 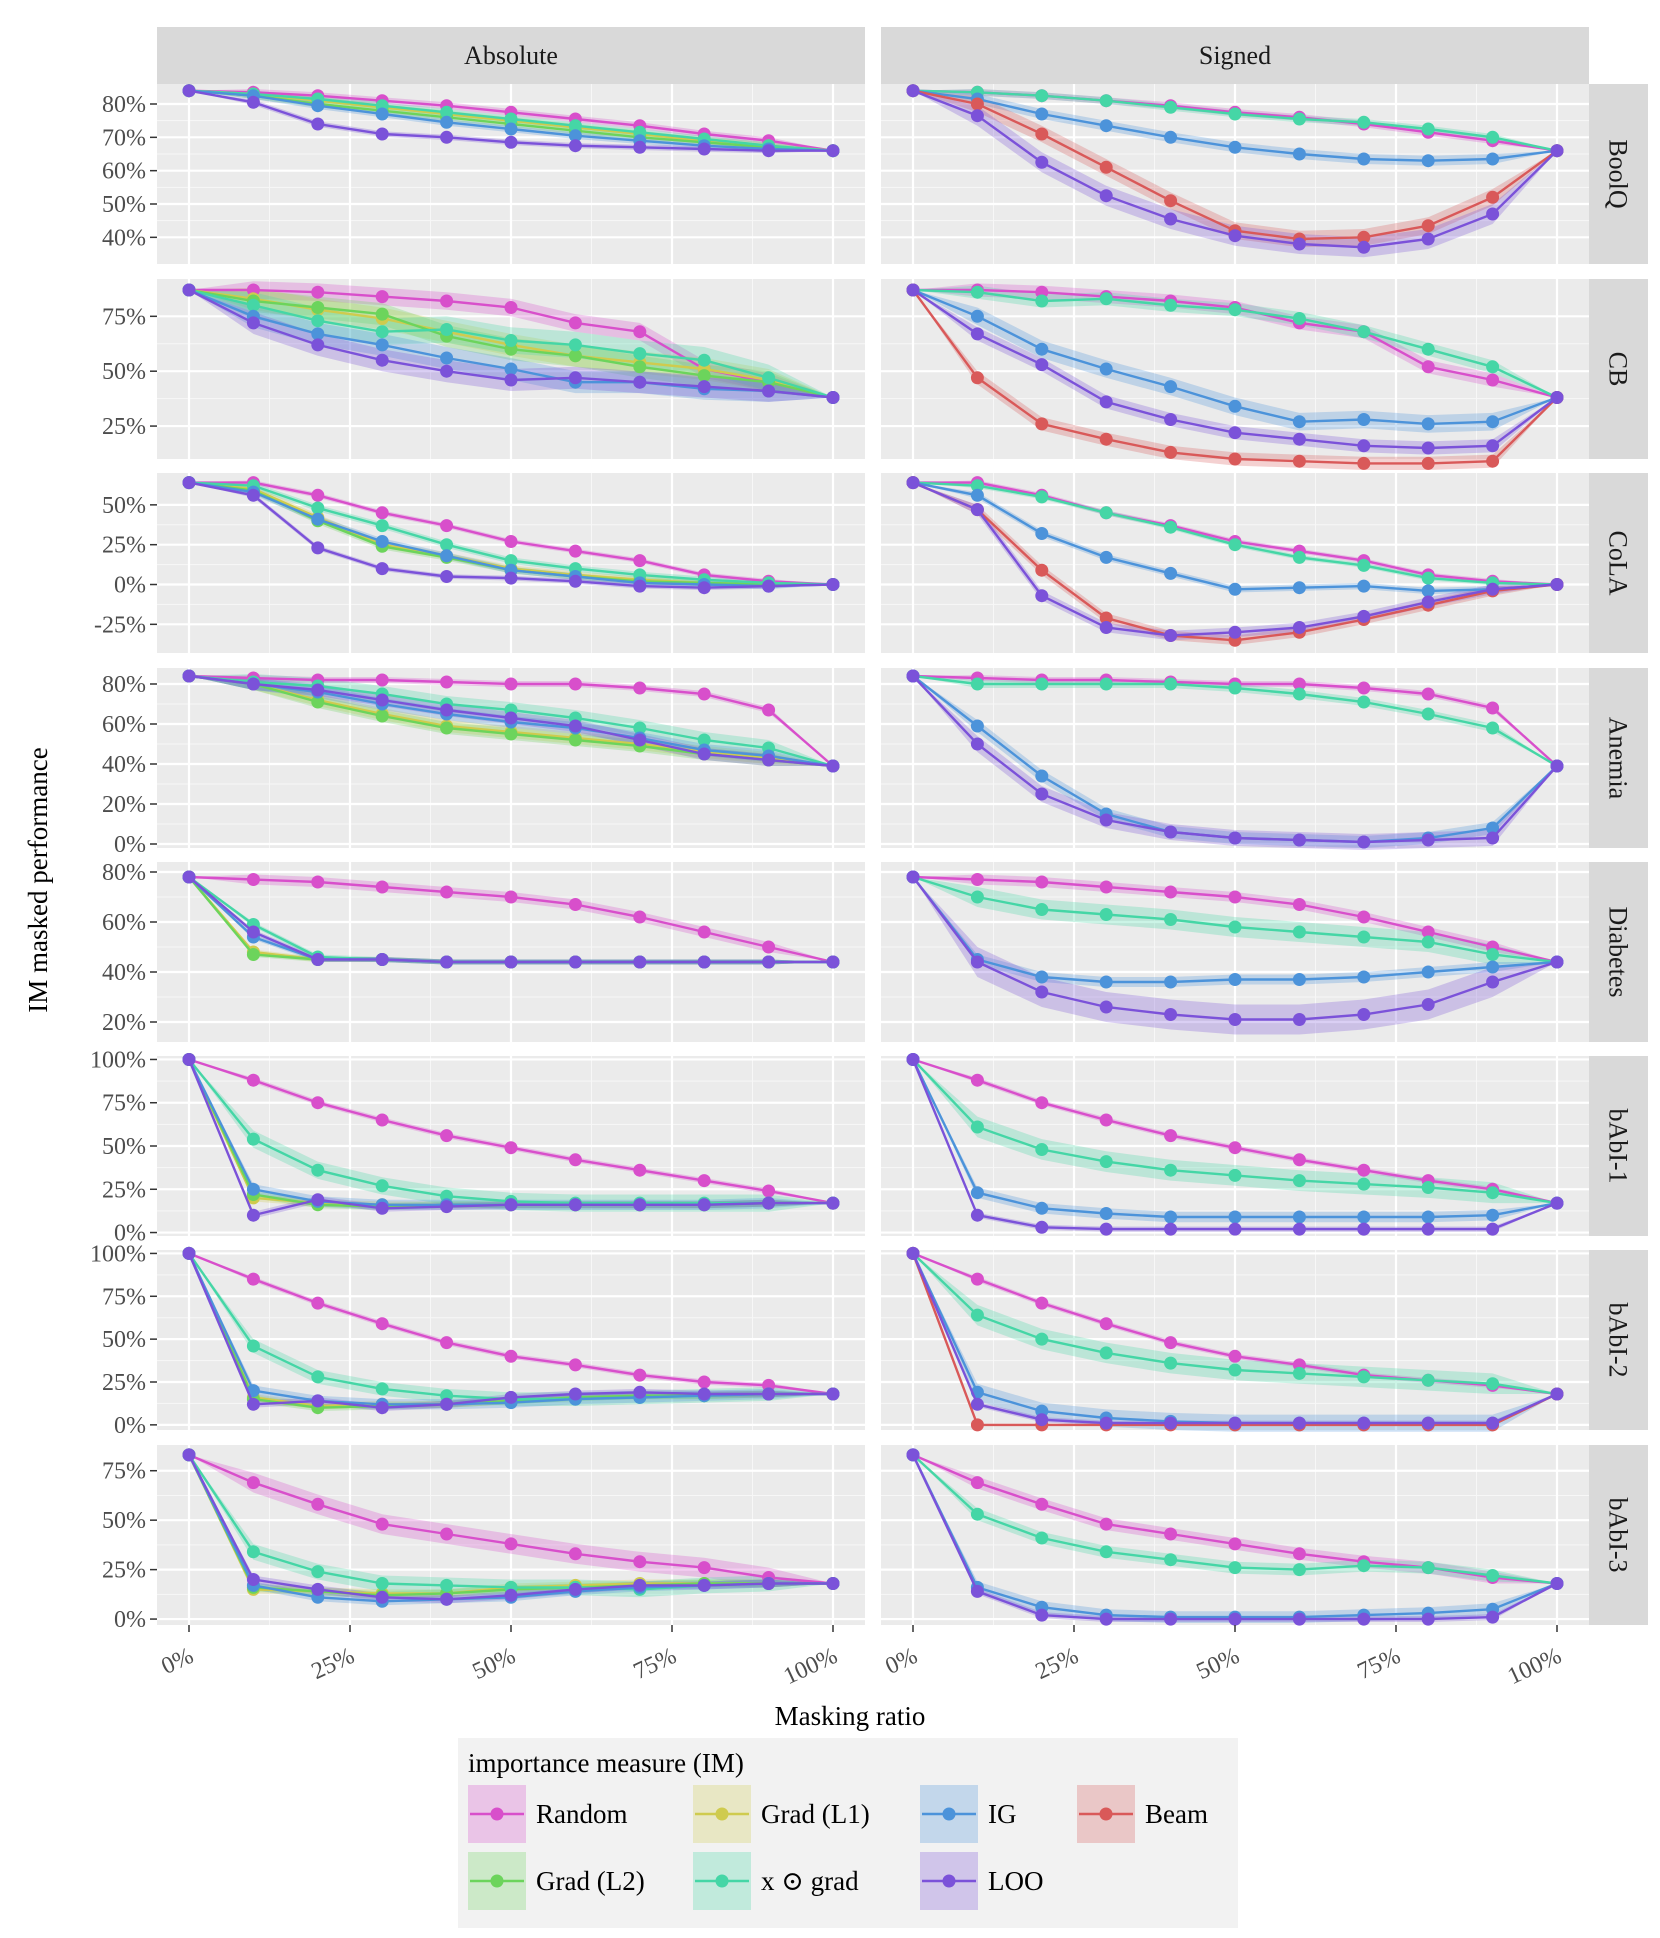 What do you see at coordinates (124, 973) in the screenshot?
I see `y-tick-label: 40%` at bounding box center [124, 973].